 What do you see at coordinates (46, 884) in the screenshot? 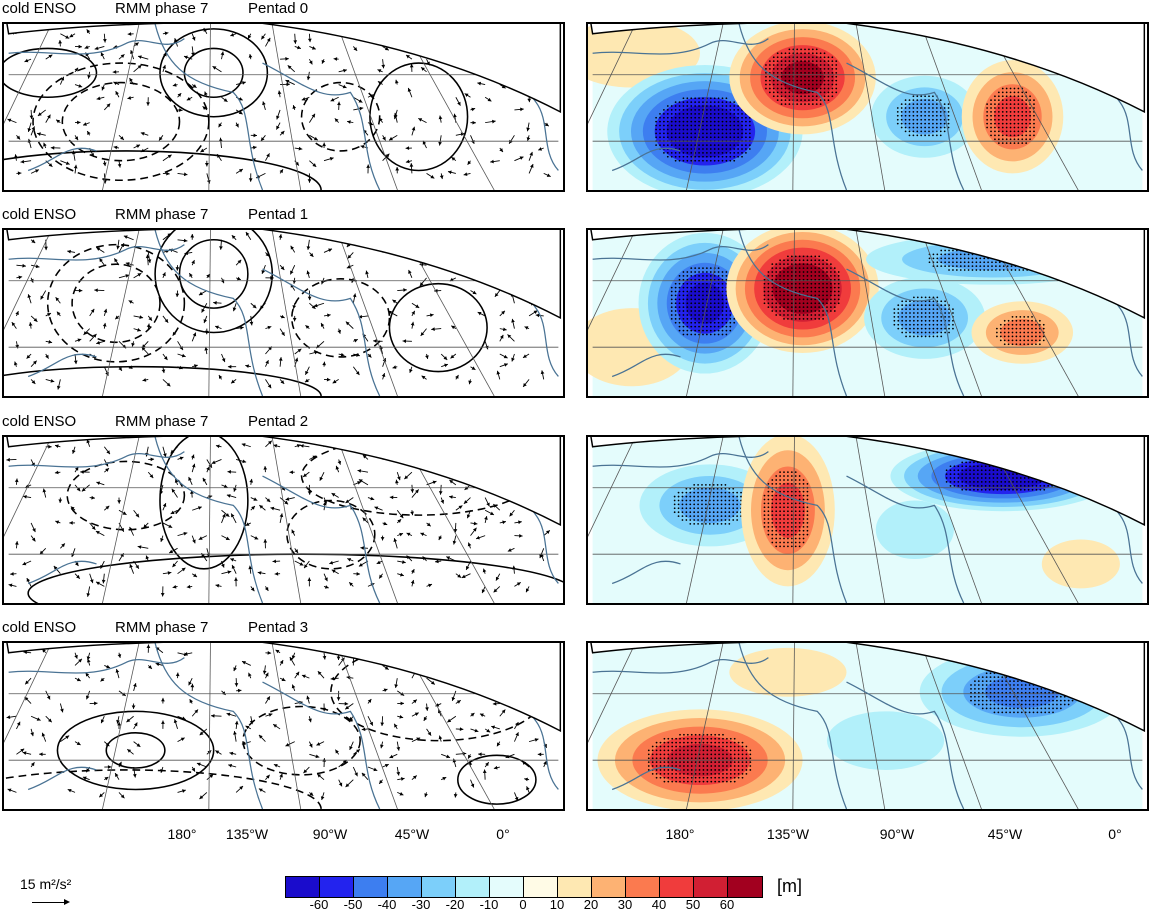
I see `reference-vector-label: 15 m²/s²` at bounding box center [46, 884].